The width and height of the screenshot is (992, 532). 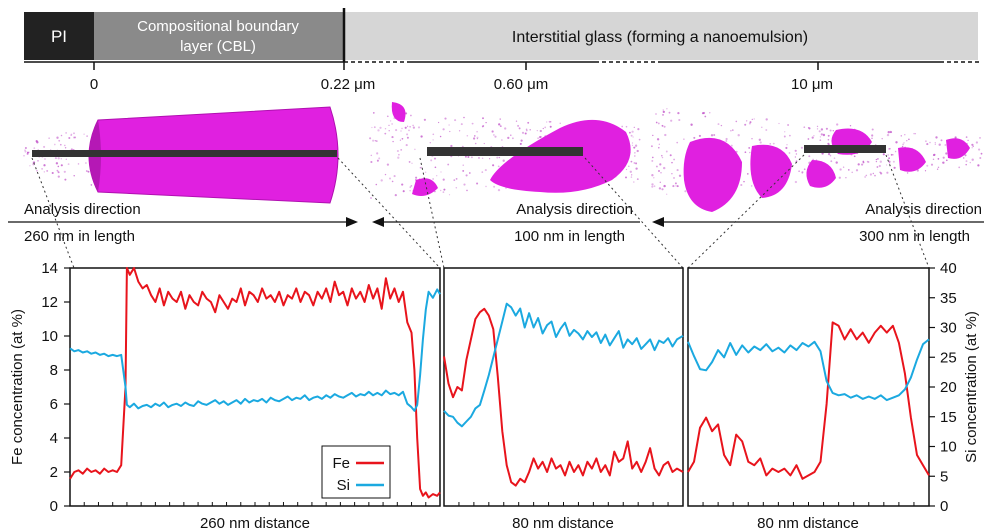 What do you see at coordinates (17, 387) in the screenshot?
I see `fe-axis-title: Fe concentration (at %)` at bounding box center [17, 387].